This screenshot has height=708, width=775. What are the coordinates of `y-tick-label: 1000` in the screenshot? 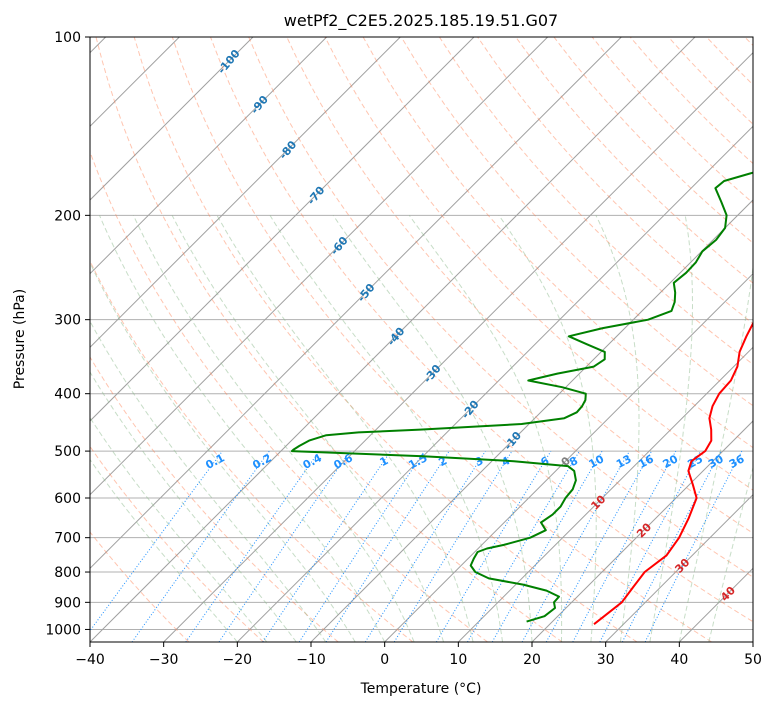 It's located at (63, 630).